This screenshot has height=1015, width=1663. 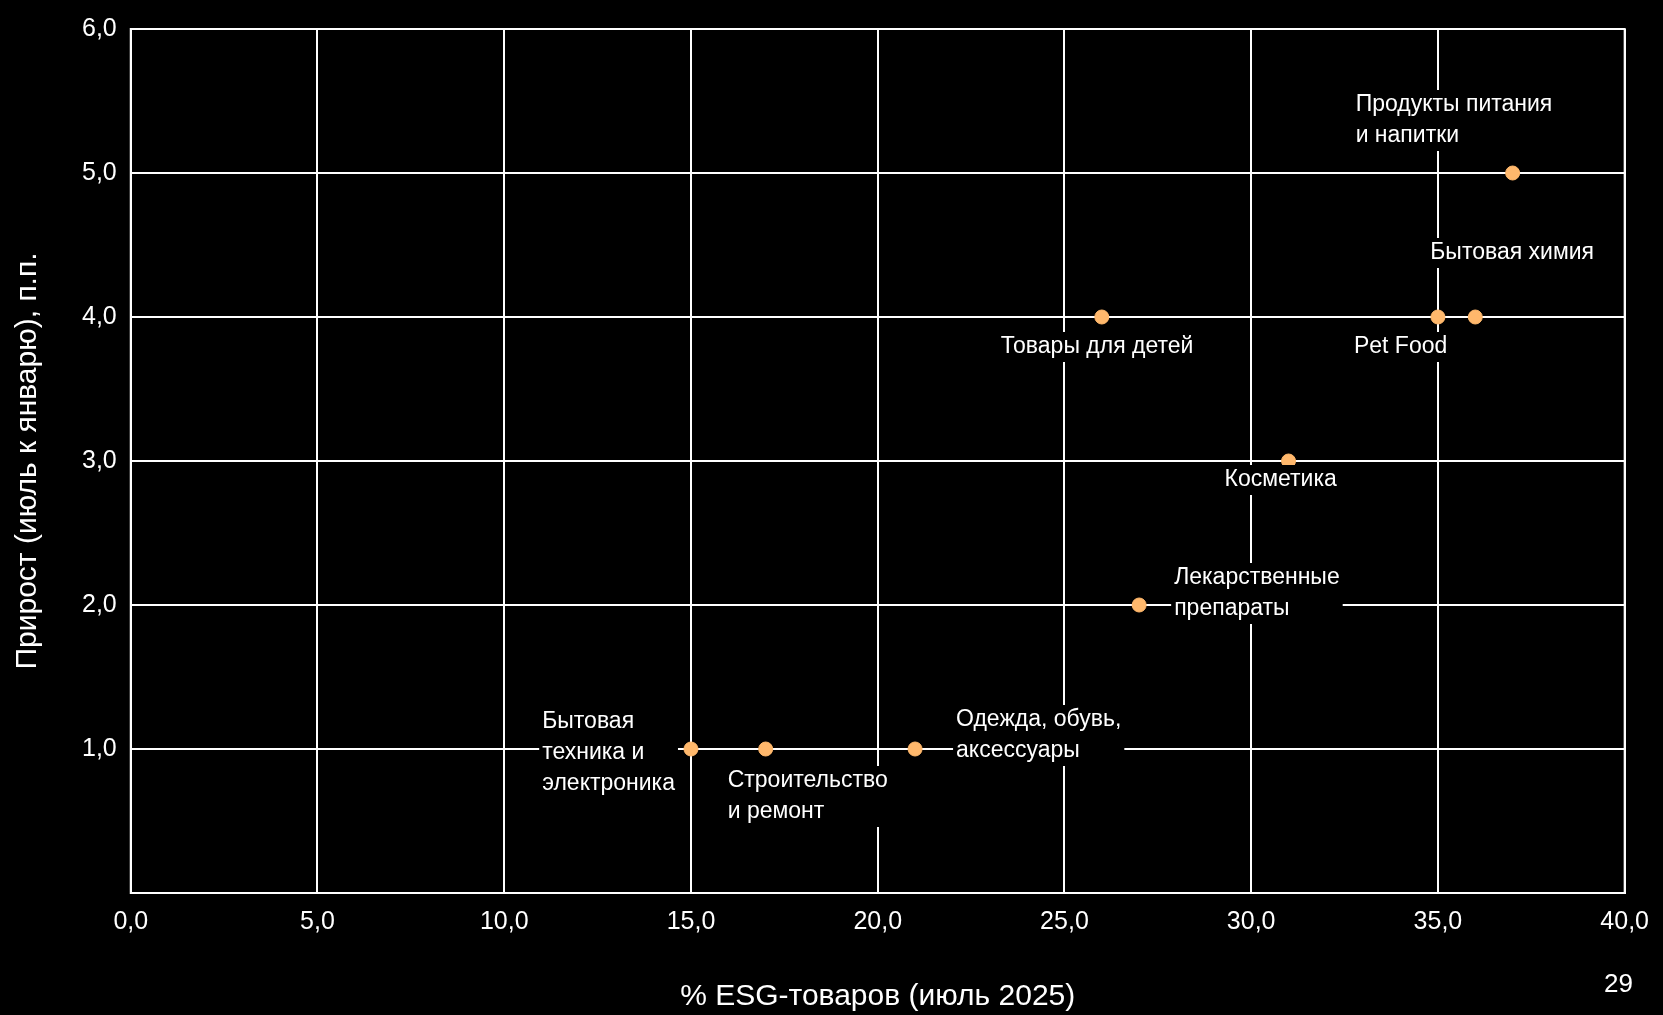 I want to click on x-tick-label: 20,0, so click(x=878, y=919).